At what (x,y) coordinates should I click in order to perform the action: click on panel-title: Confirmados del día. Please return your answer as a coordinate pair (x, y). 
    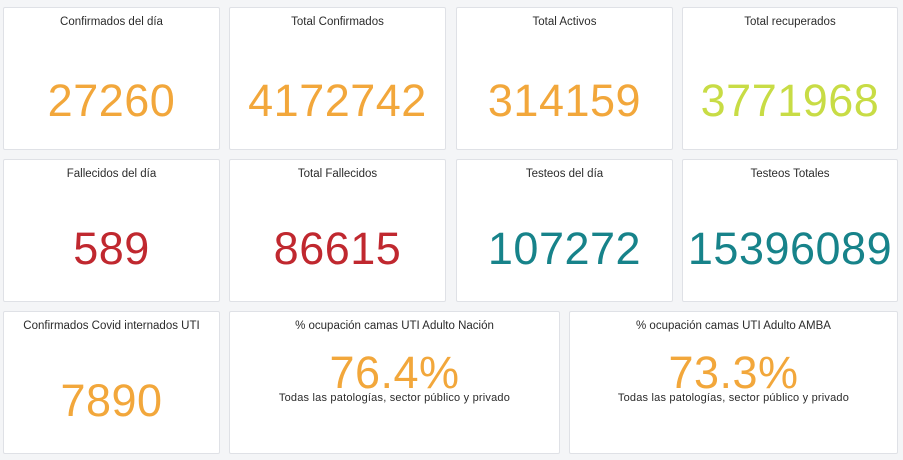
    Looking at the image, I should click on (111, 22).